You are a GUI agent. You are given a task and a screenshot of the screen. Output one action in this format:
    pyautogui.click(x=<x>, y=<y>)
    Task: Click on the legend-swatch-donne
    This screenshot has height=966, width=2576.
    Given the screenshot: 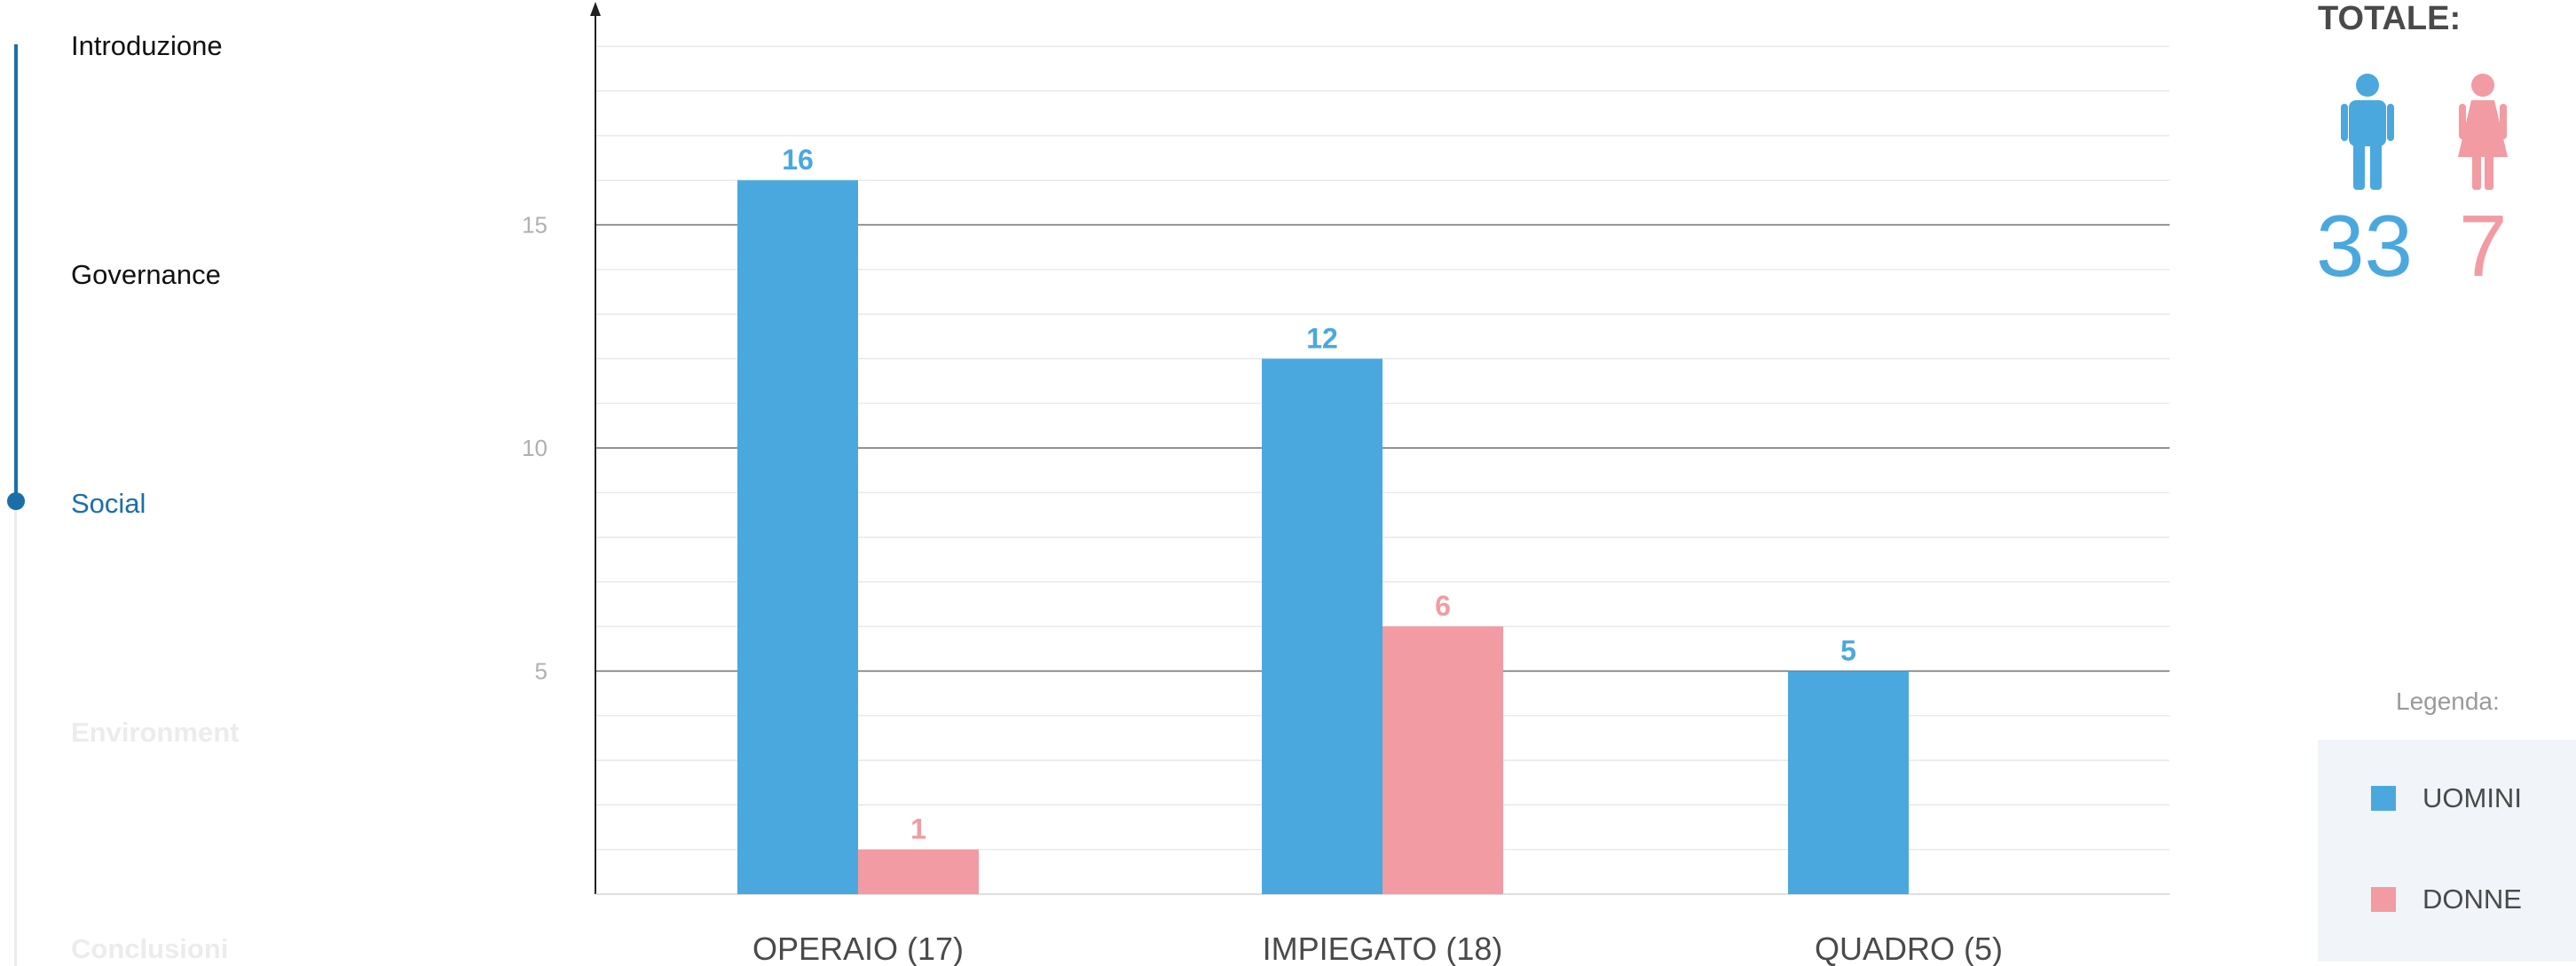 What is the action you would take?
    pyautogui.click(x=2384, y=899)
    